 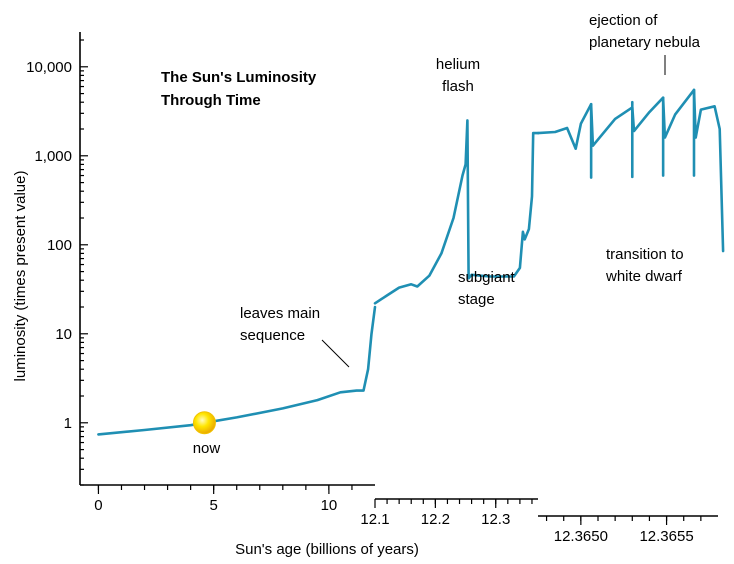 What do you see at coordinates (374, 519) in the screenshot?
I see `x-tick-label: 12.1` at bounding box center [374, 519].